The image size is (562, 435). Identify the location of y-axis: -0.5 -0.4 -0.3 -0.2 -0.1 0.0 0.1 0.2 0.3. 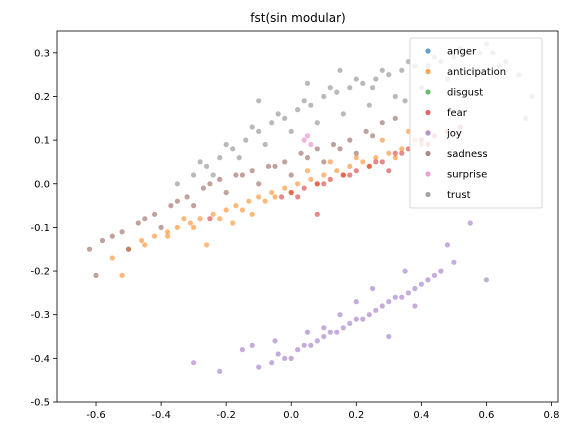
(43, 228).